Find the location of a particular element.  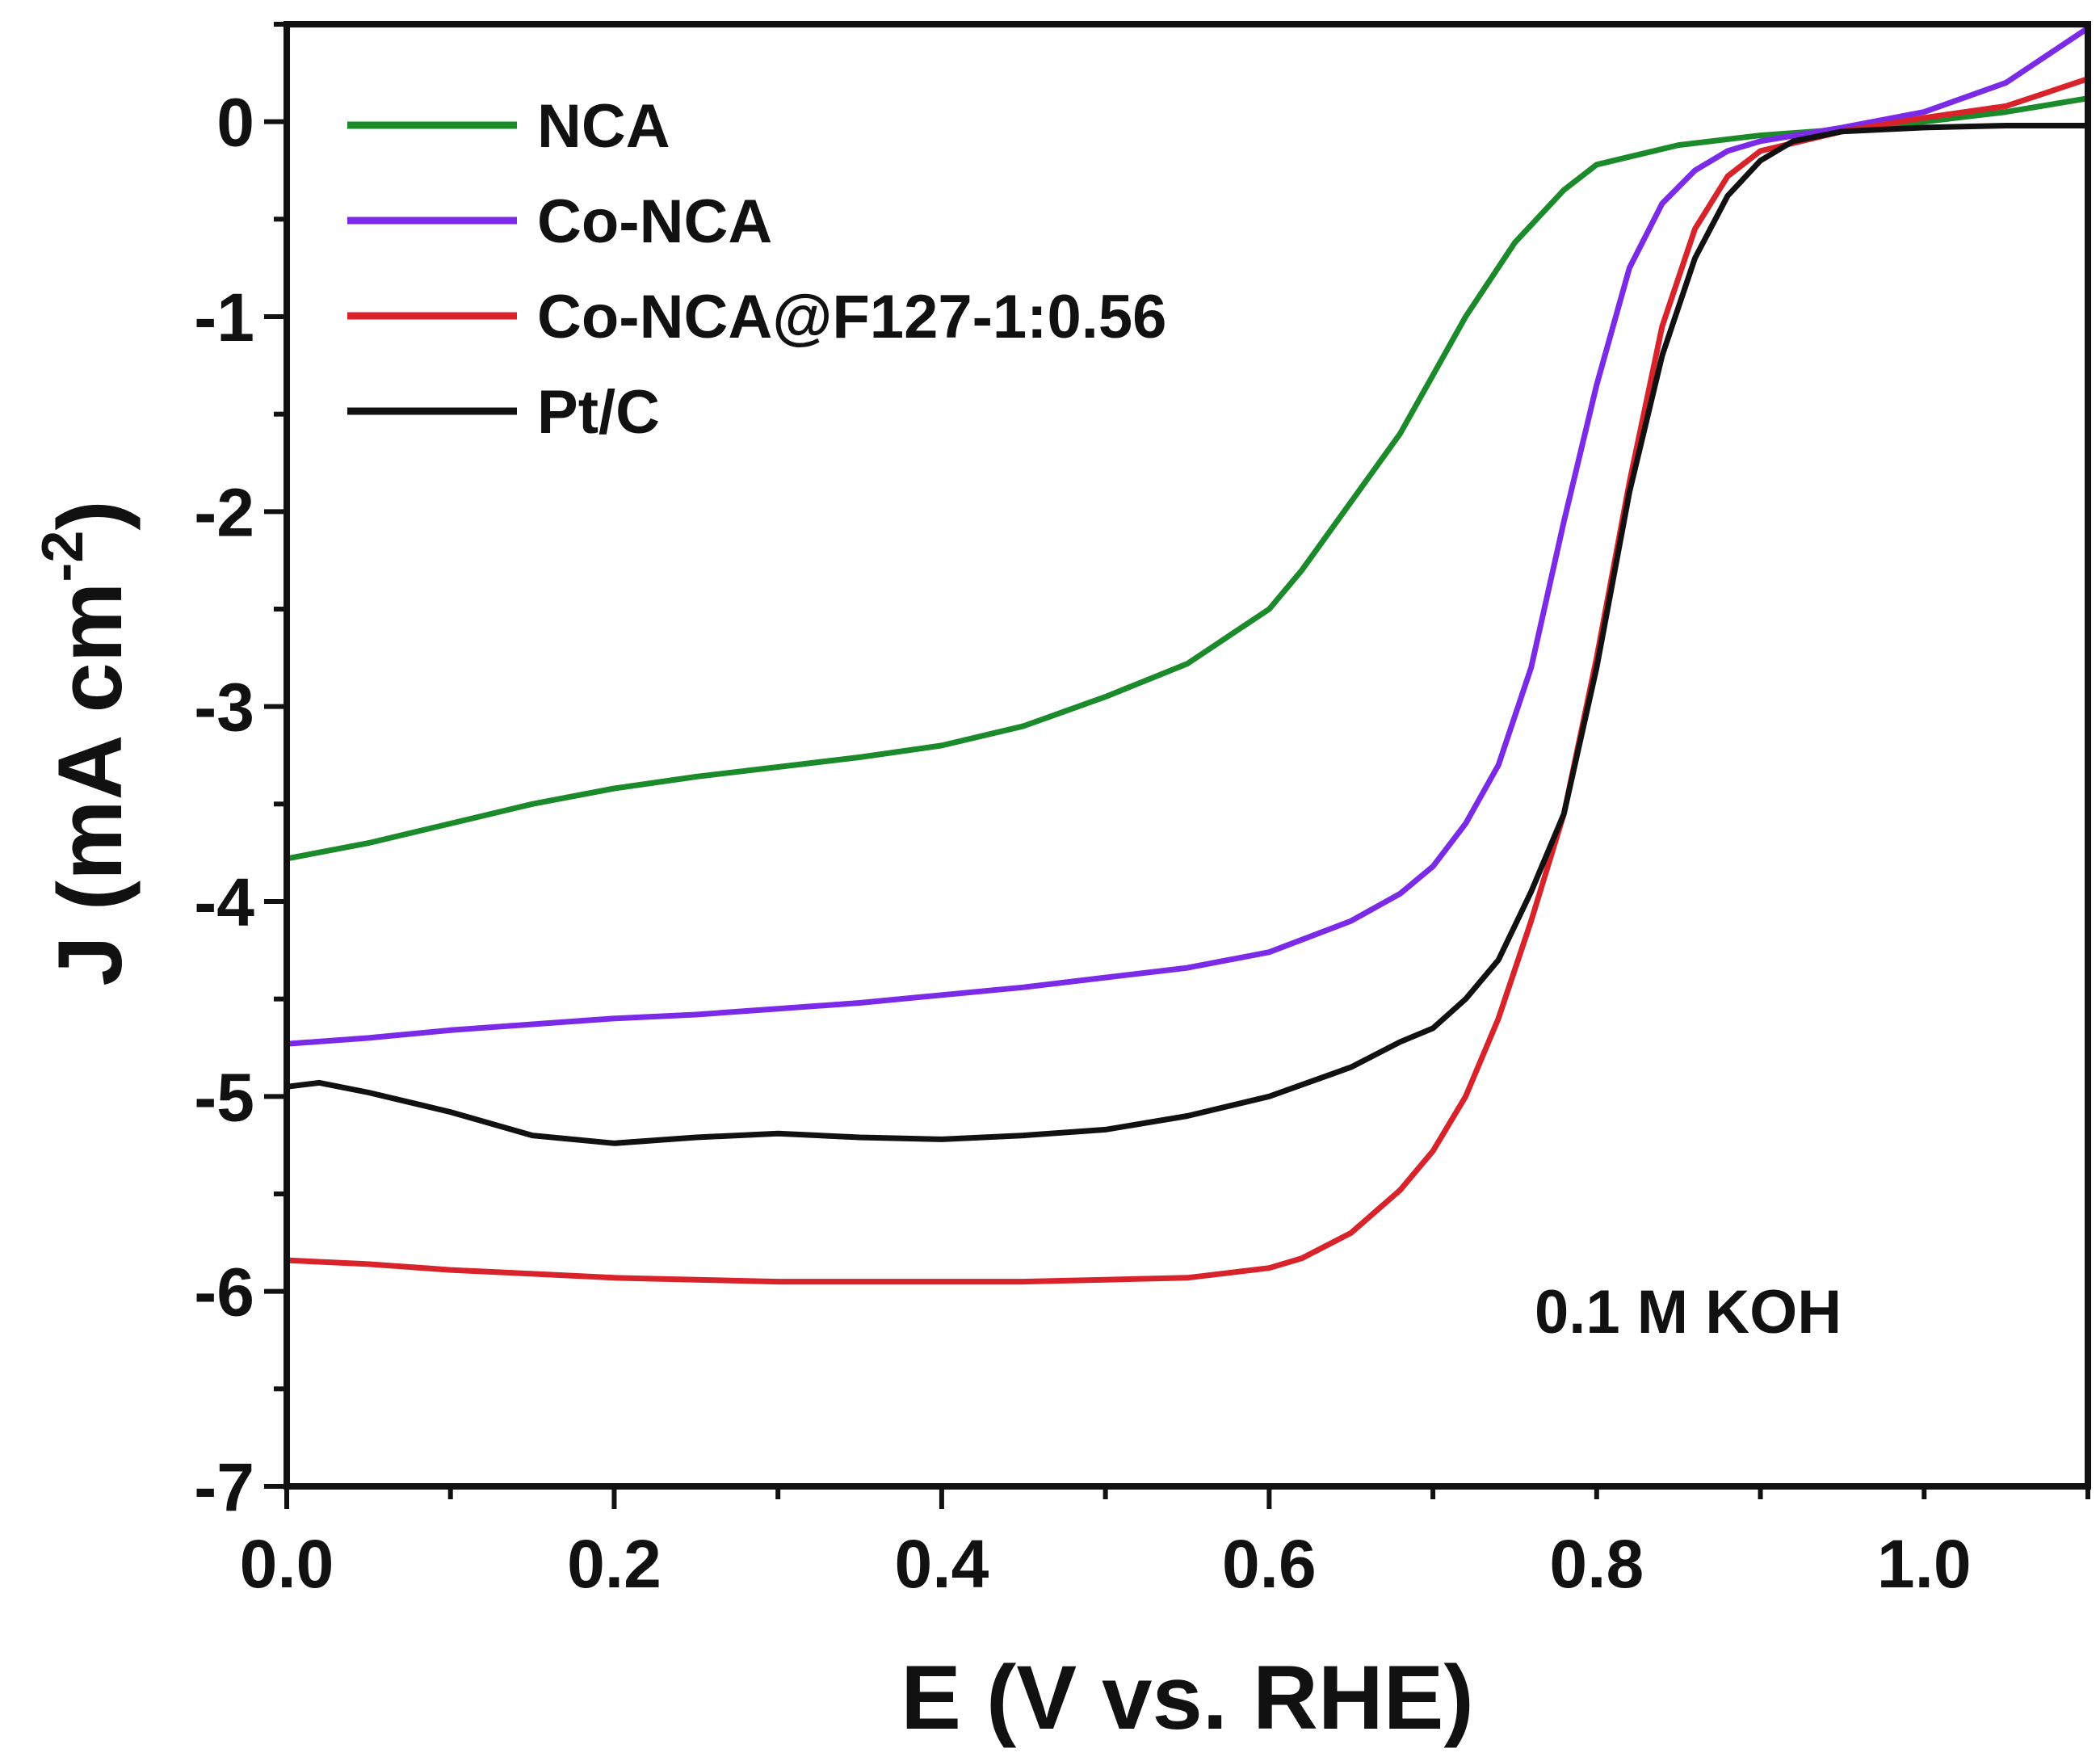

legend: NCA Co-NCA Co-NCA@F127-1:0.56 Pt/C is located at coordinates (757, 270).